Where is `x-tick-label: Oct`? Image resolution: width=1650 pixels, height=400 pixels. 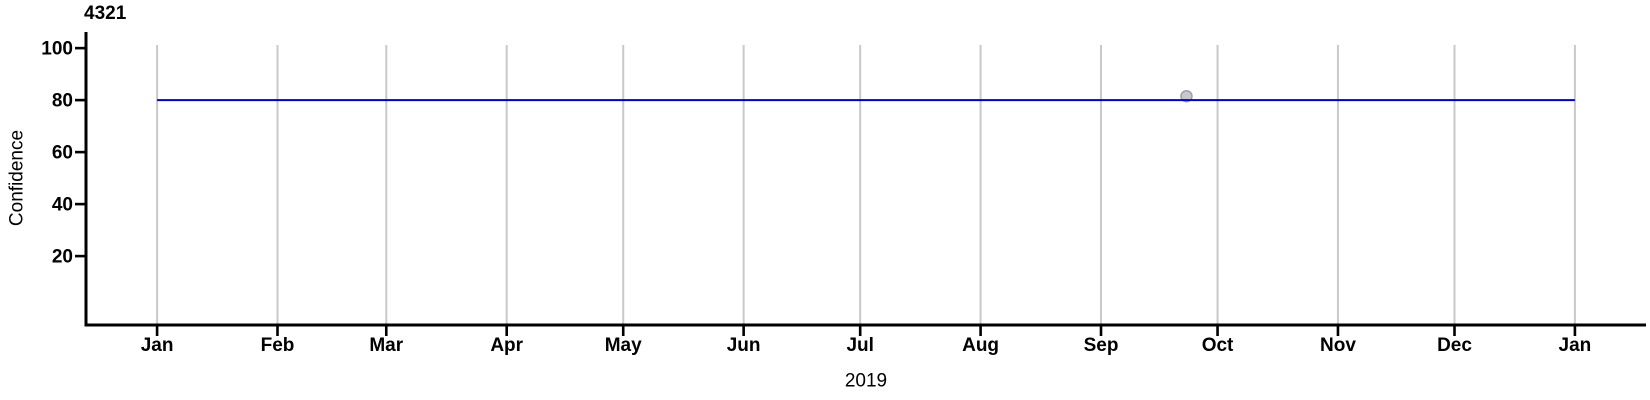
x-tick-label: Oct is located at coordinates (1218, 345).